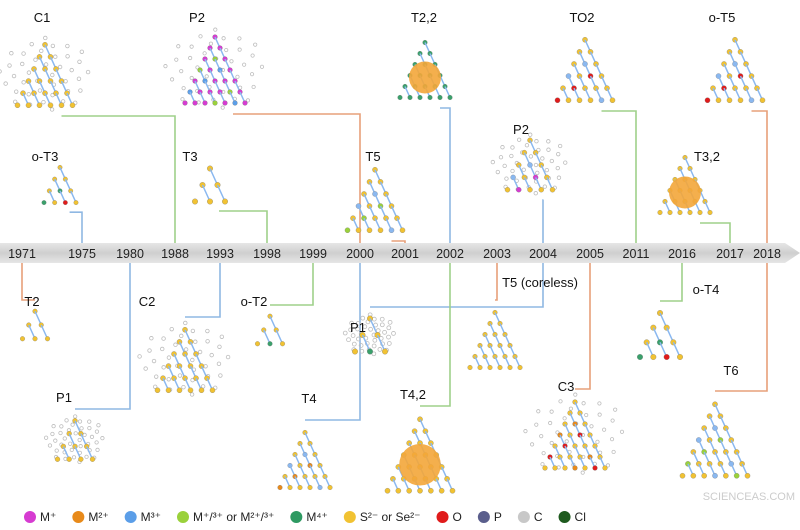 This screenshot has width=800, height=530. Describe the element at coordinates (369, 334) in the screenshot. I see `cluster-p1` at that location.